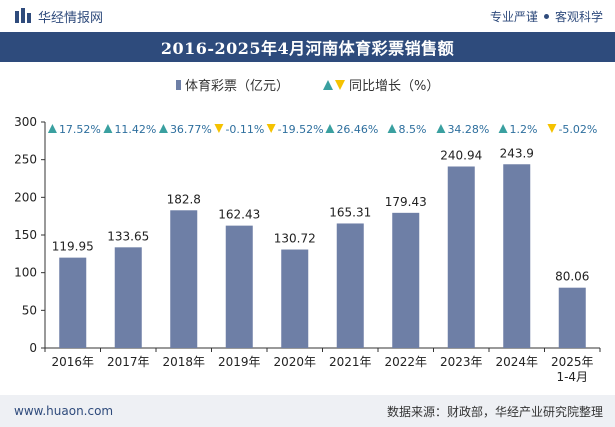 The image size is (615, 427). What do you see at coordinates (64, 411) in the screenshot?
I see `website-link: www.huaon.com` at bounding box center [64, 411].